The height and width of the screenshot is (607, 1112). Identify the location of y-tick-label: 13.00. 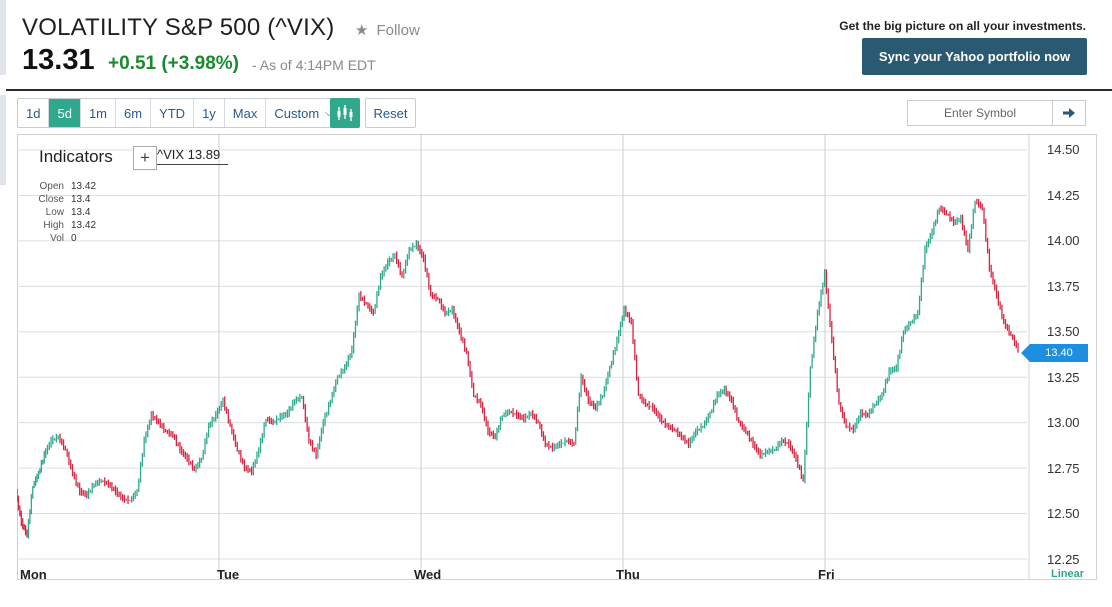
(1063, 422).